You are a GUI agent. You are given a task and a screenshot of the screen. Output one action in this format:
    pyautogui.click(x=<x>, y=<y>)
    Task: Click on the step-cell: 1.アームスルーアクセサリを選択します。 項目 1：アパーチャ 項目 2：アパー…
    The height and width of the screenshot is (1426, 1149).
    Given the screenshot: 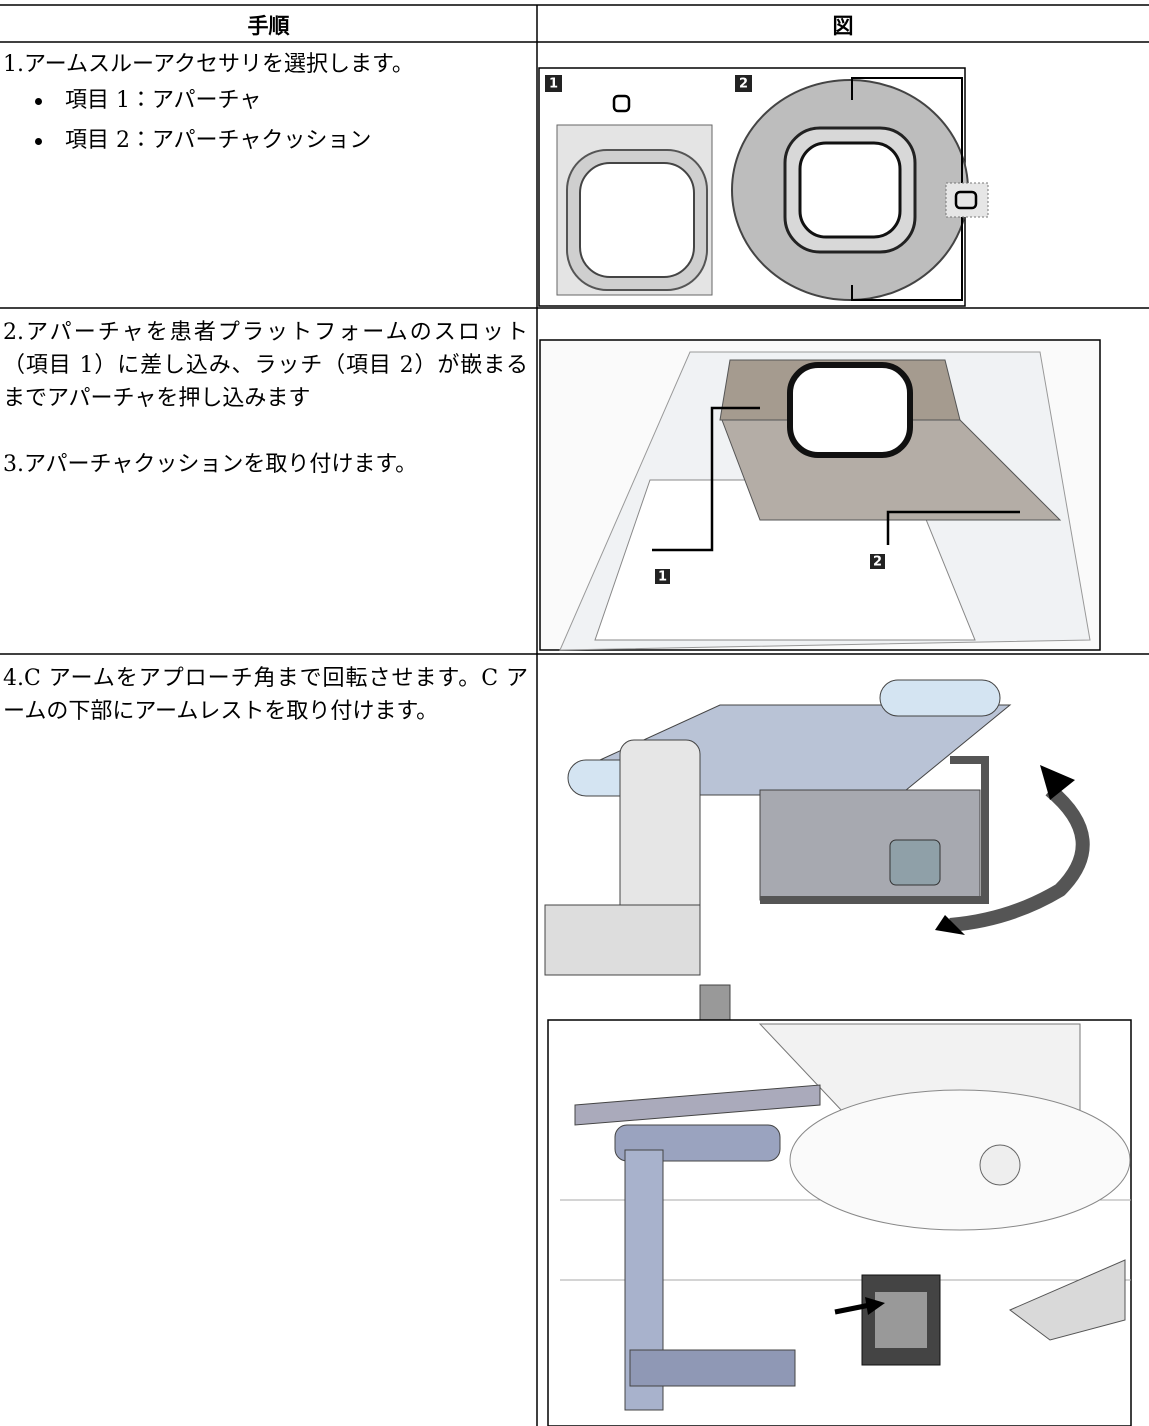 What is the action you would take?
    pyautogui.click(x=265, y=104)
    